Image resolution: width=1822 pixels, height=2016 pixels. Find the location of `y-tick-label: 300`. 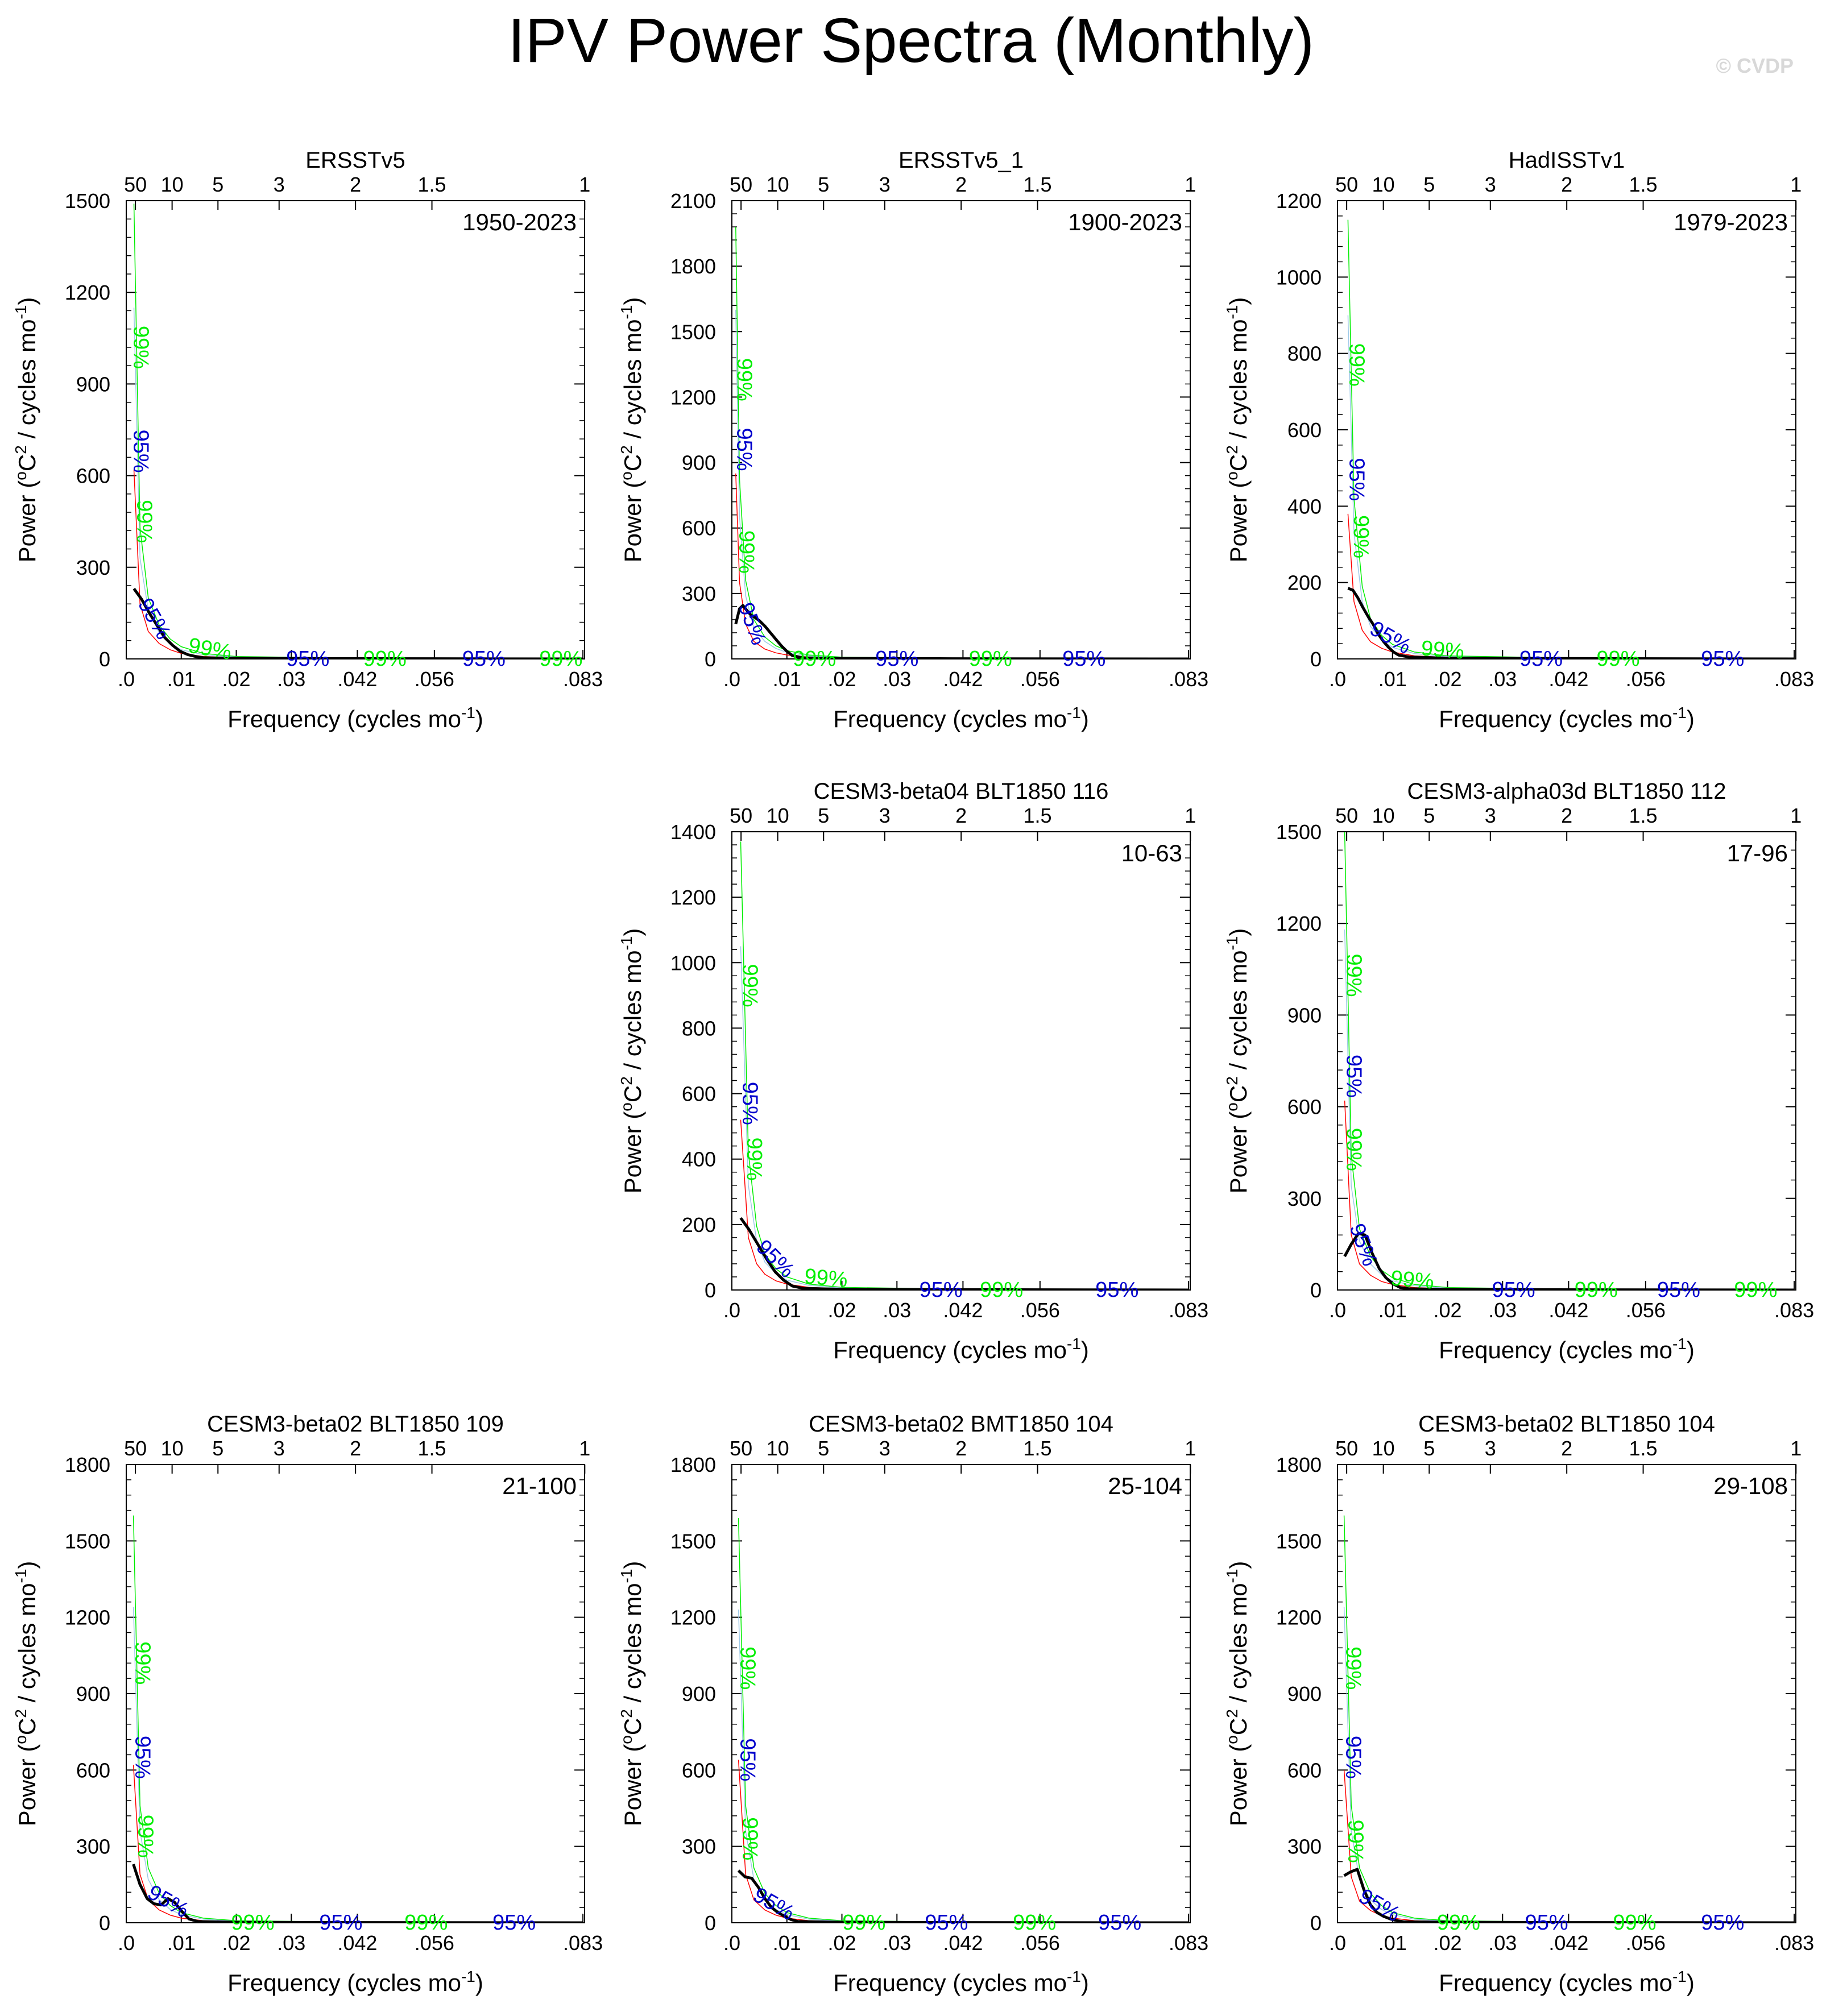

y-tick-label: 300 is located at coordinates (93, 567).